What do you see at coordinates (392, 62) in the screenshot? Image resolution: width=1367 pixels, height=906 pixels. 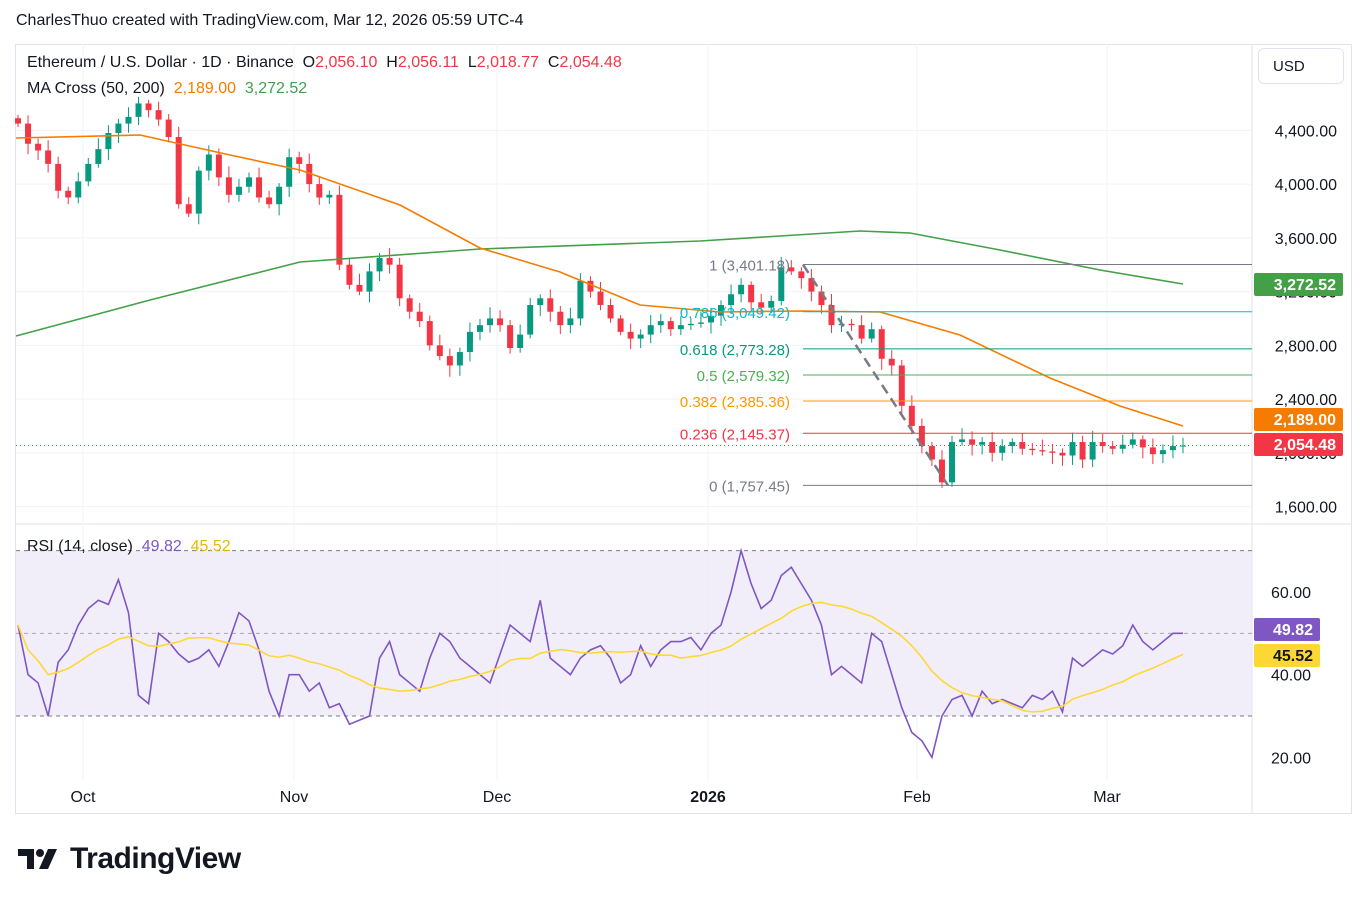 I see `high-label: H` at bounding box center [392, 62].